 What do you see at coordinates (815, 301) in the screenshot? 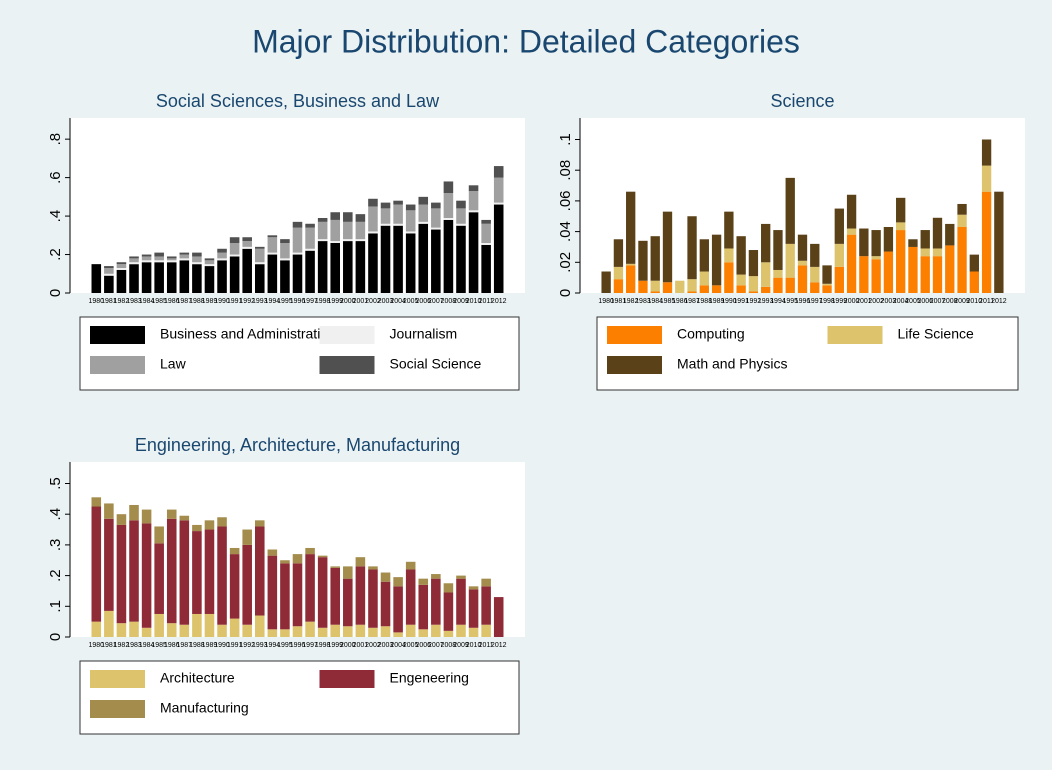
I see `x-tick-label: 1997` at bounding box center [815, 301].